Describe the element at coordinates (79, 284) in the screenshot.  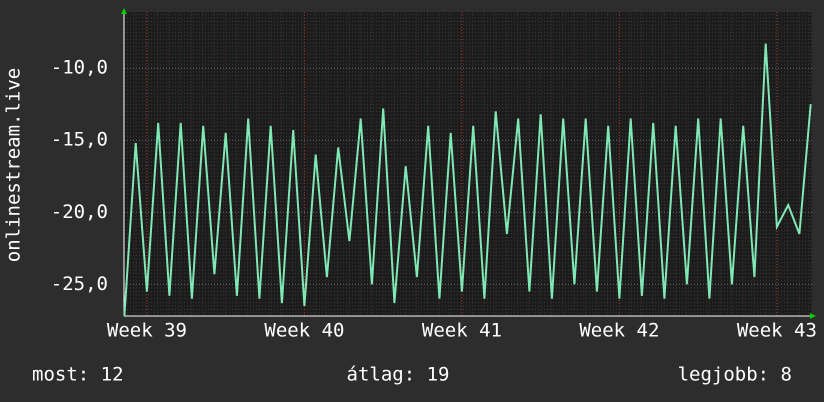
I see `y-tick-label: -25,0` at that location.